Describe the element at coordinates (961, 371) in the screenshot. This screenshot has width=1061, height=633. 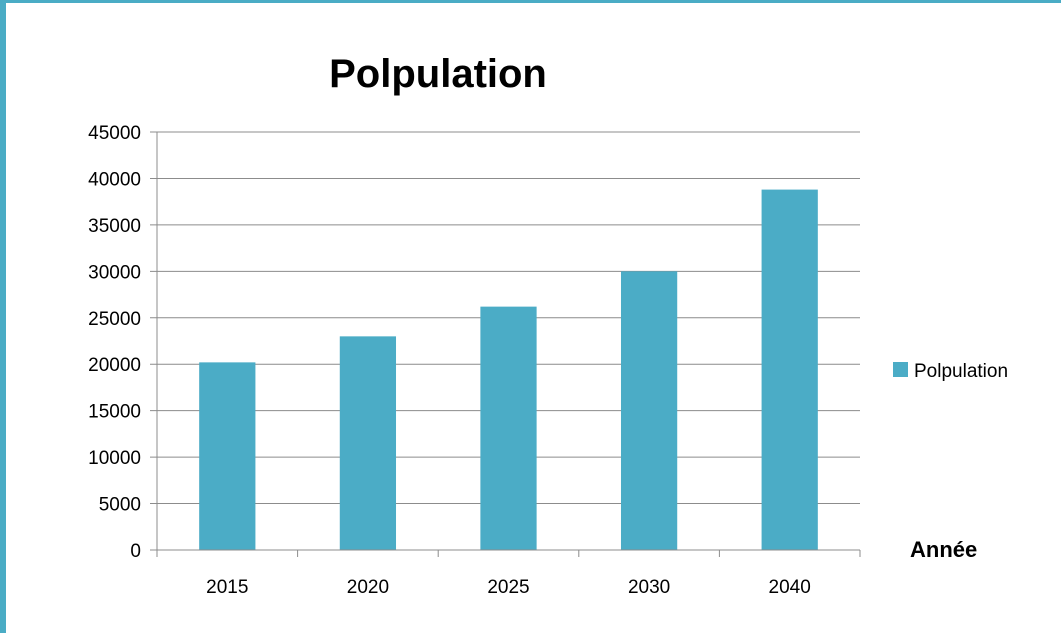
I see `legend-label-polpulation: Polpulation` at that location.